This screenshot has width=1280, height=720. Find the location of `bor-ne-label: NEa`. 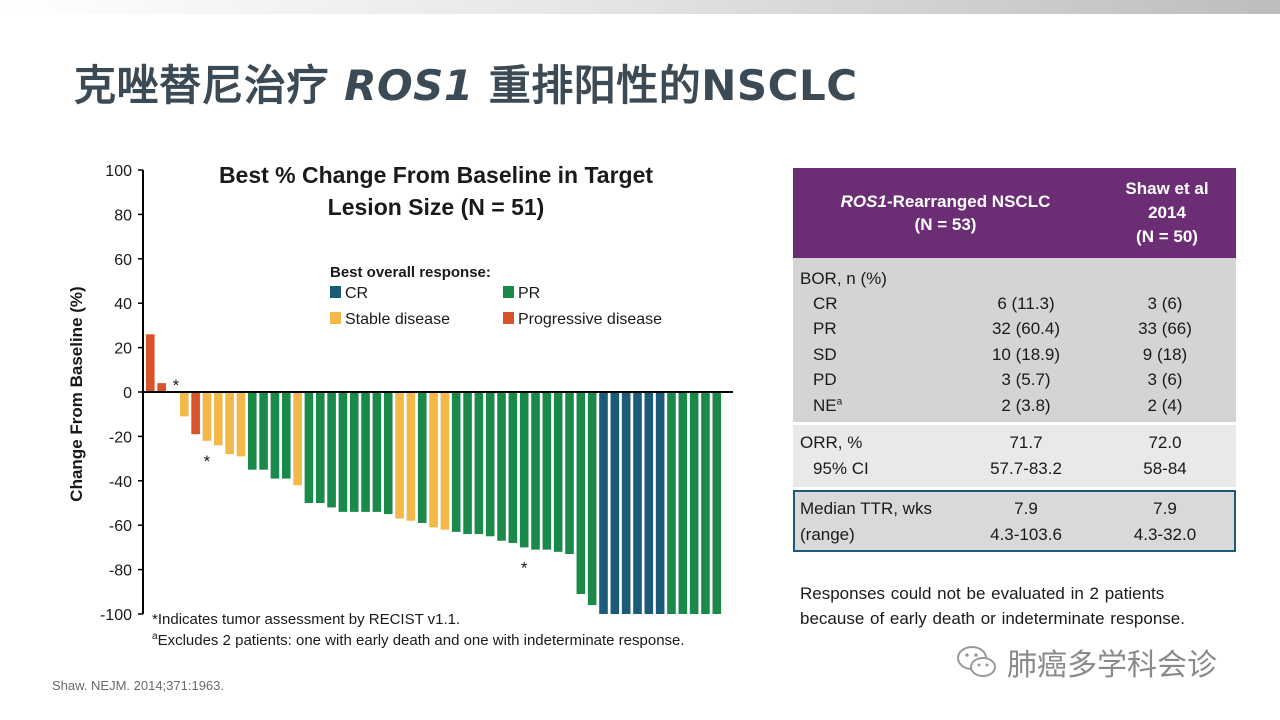

bor-ne-label: NEa is located at coordinates (827, 405).